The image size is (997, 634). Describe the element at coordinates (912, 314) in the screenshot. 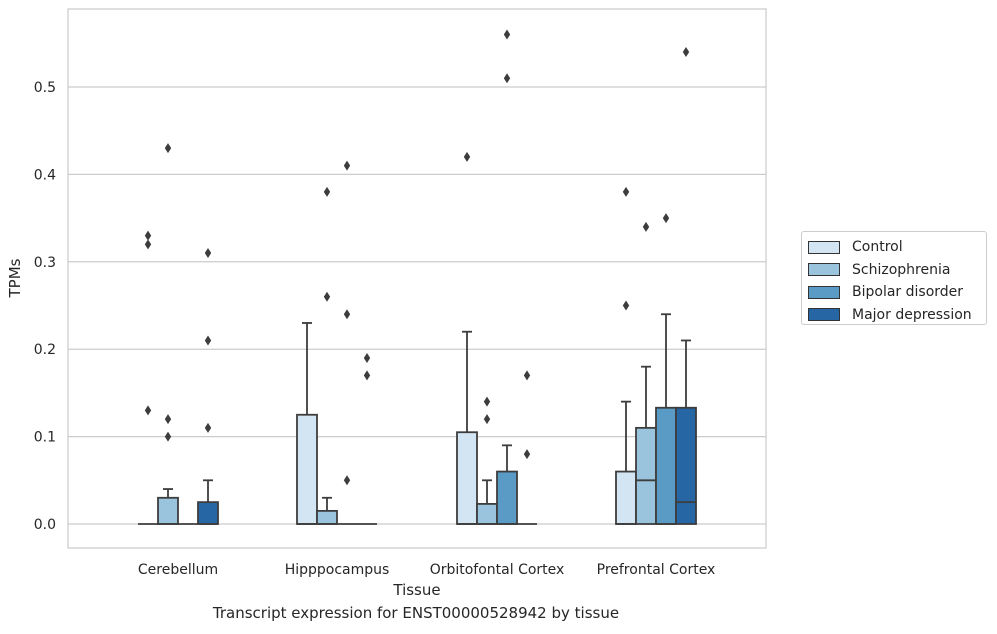

I see `legend-label-major-depression: Major depression` at that location.